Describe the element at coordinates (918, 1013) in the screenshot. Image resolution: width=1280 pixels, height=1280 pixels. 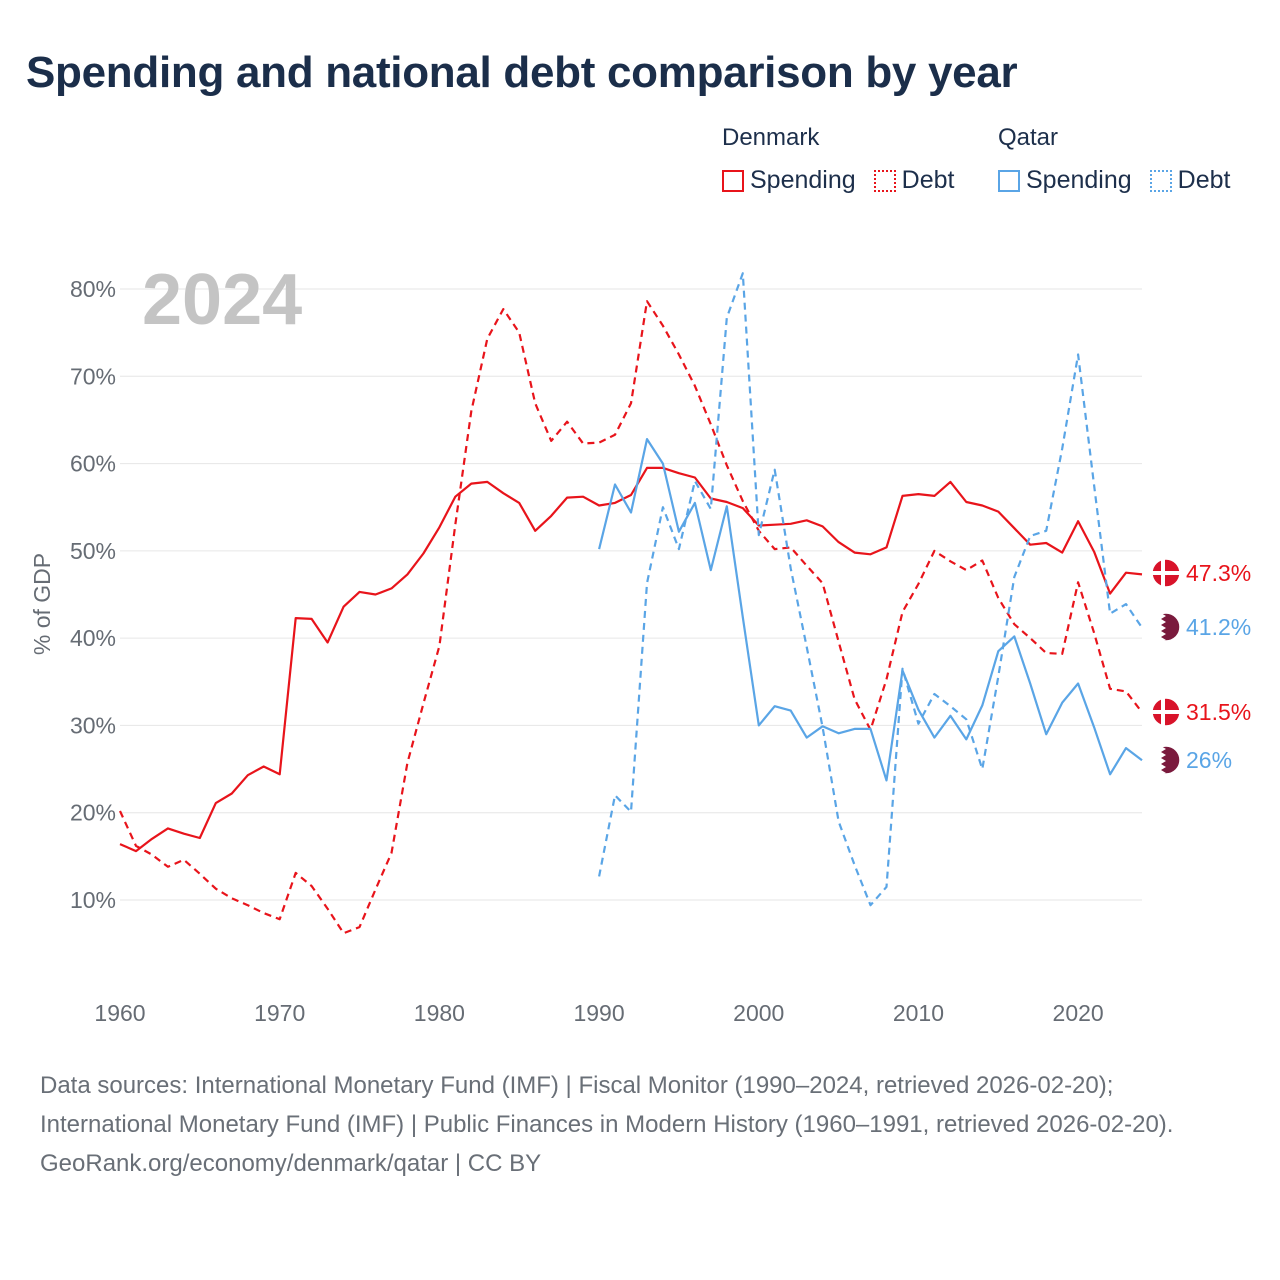
I see `x-tick-label: 2010` at that location.